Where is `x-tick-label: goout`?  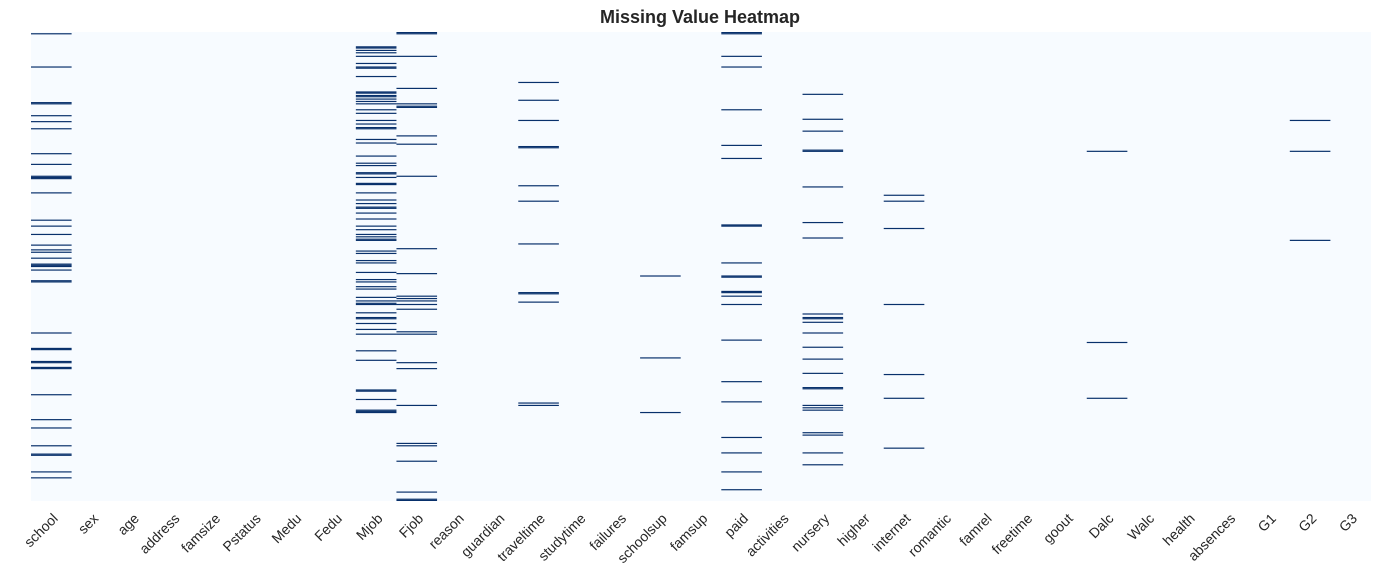 x-tick-label: goout is located at coordinates (1058, 528).